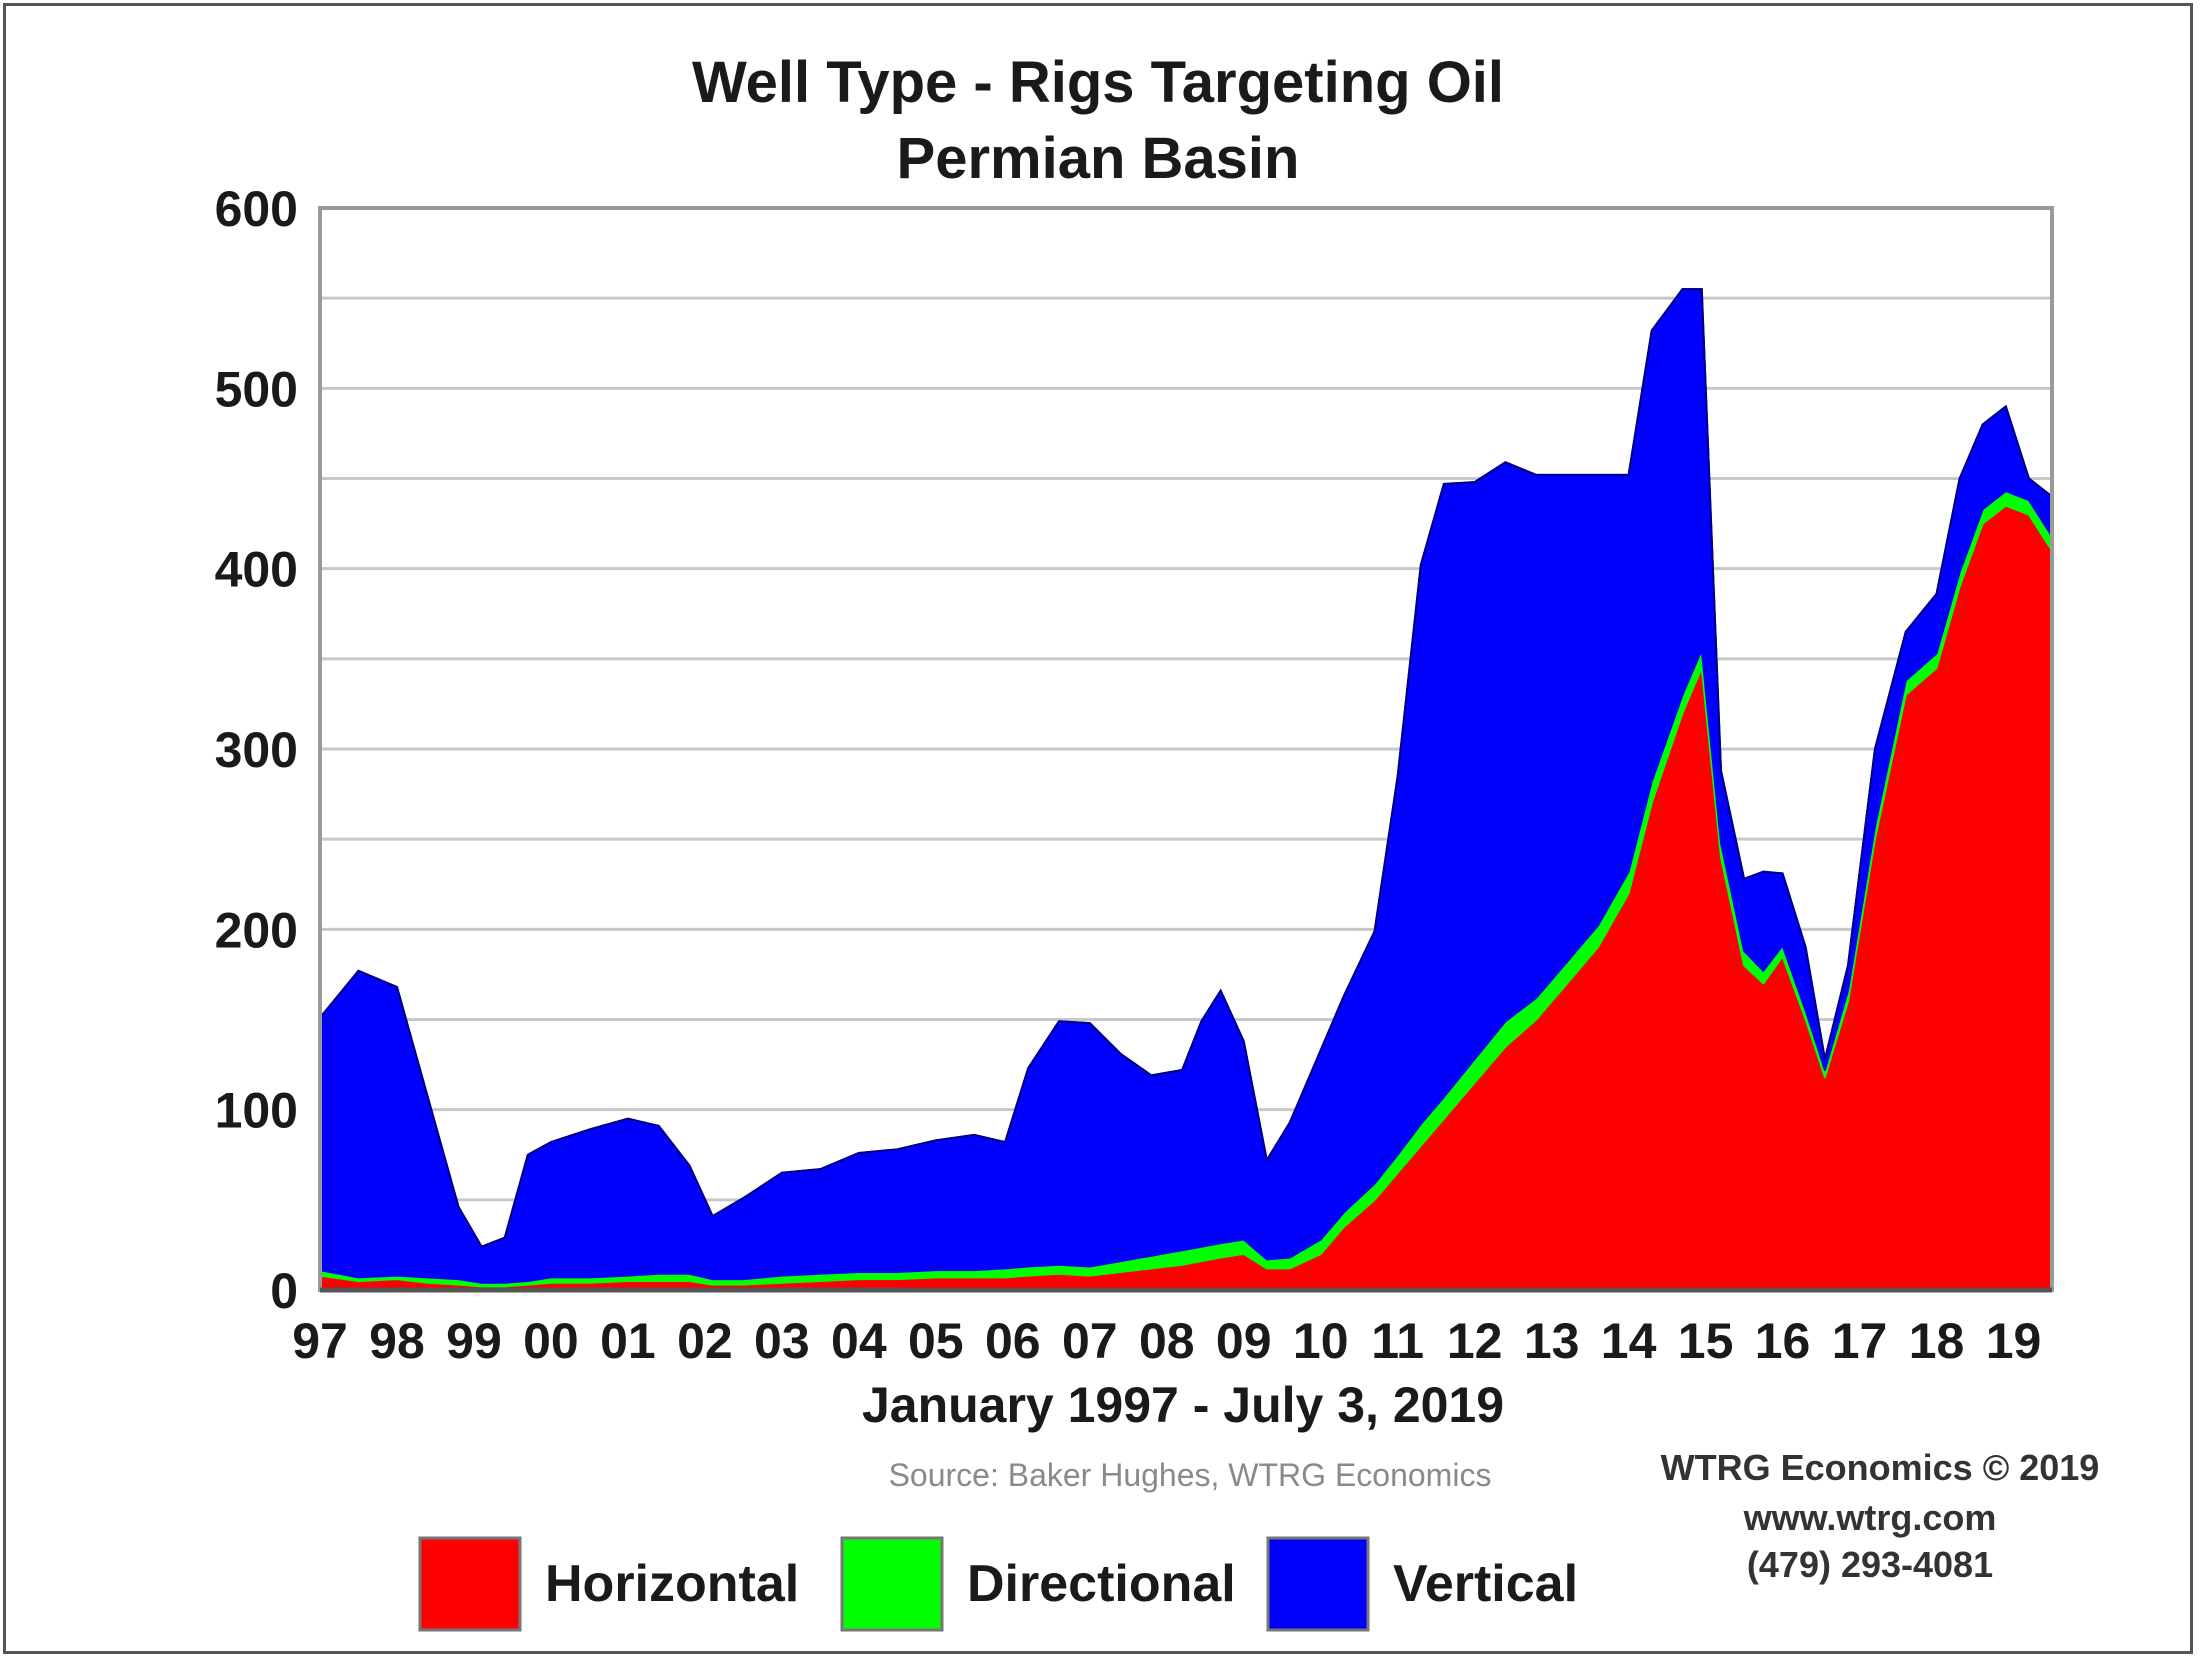 The image size is (2200, 1661). I want to click on legend-label-vertical: Vertical, so click(1485, 1584).